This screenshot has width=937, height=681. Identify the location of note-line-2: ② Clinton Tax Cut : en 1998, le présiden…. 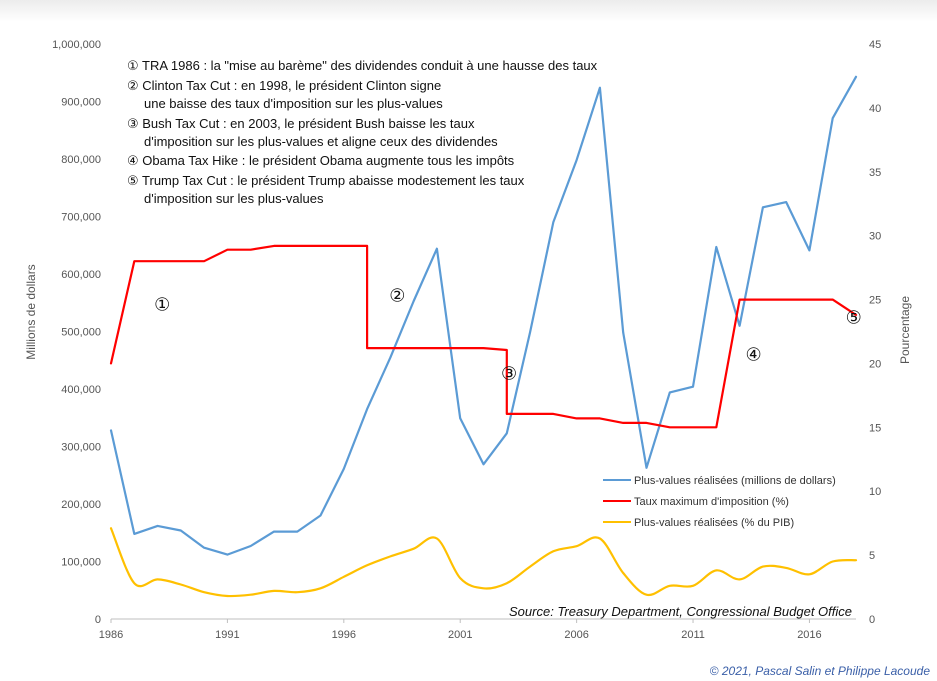
(284, 85).